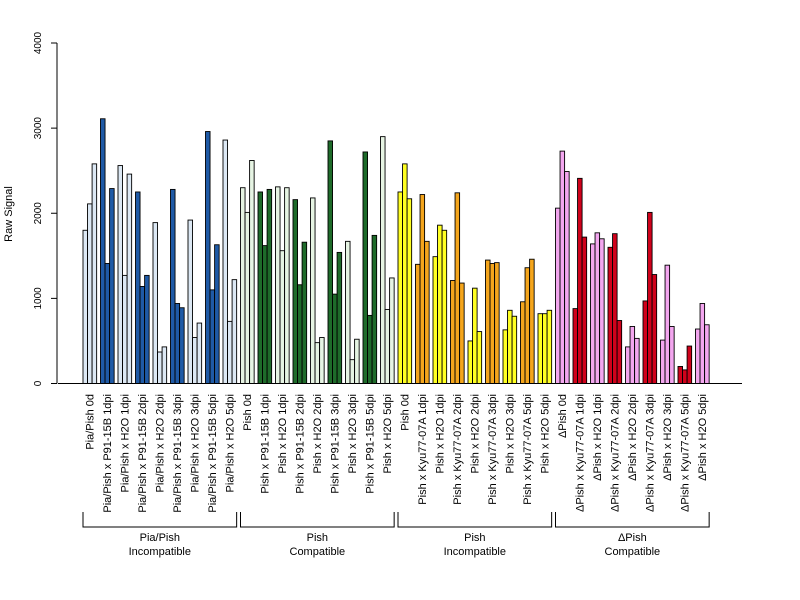 The width and height of the screenshot is (800, 600). What do you see at coordinates (195, 443) in the screenshot?
I see `category-label: Pia/Pish x H2O 3dpi` at bounding box center [195, 443].